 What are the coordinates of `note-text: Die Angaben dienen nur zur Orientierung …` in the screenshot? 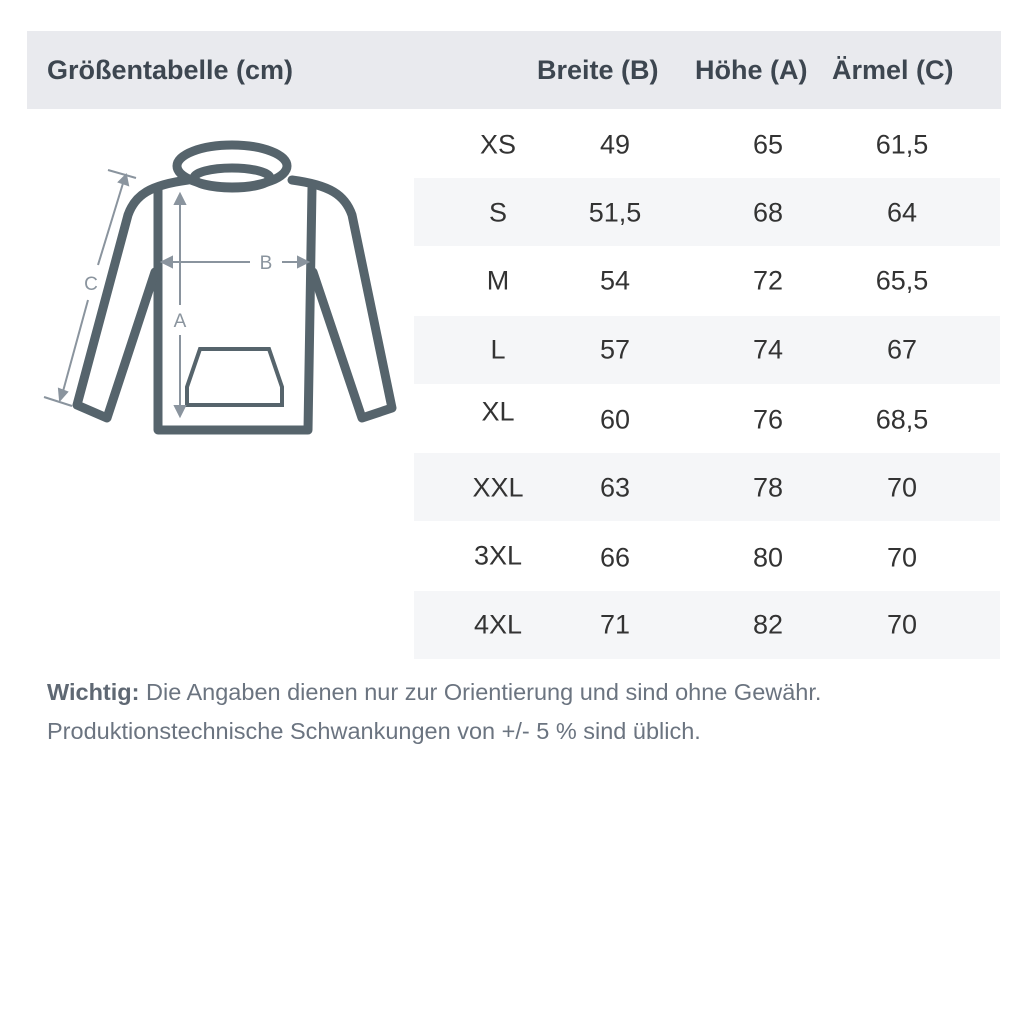 It's located at (480, 692).